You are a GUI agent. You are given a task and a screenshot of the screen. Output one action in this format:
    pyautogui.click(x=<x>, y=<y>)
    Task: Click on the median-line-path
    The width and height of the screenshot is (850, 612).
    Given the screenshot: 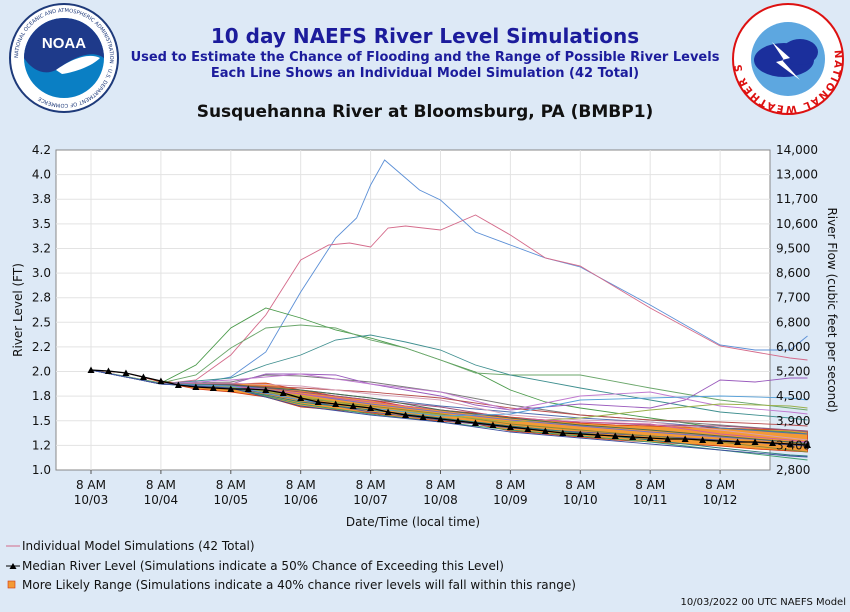 What is the action you would take?
    pyautogui.click(x=449, y=407)
    